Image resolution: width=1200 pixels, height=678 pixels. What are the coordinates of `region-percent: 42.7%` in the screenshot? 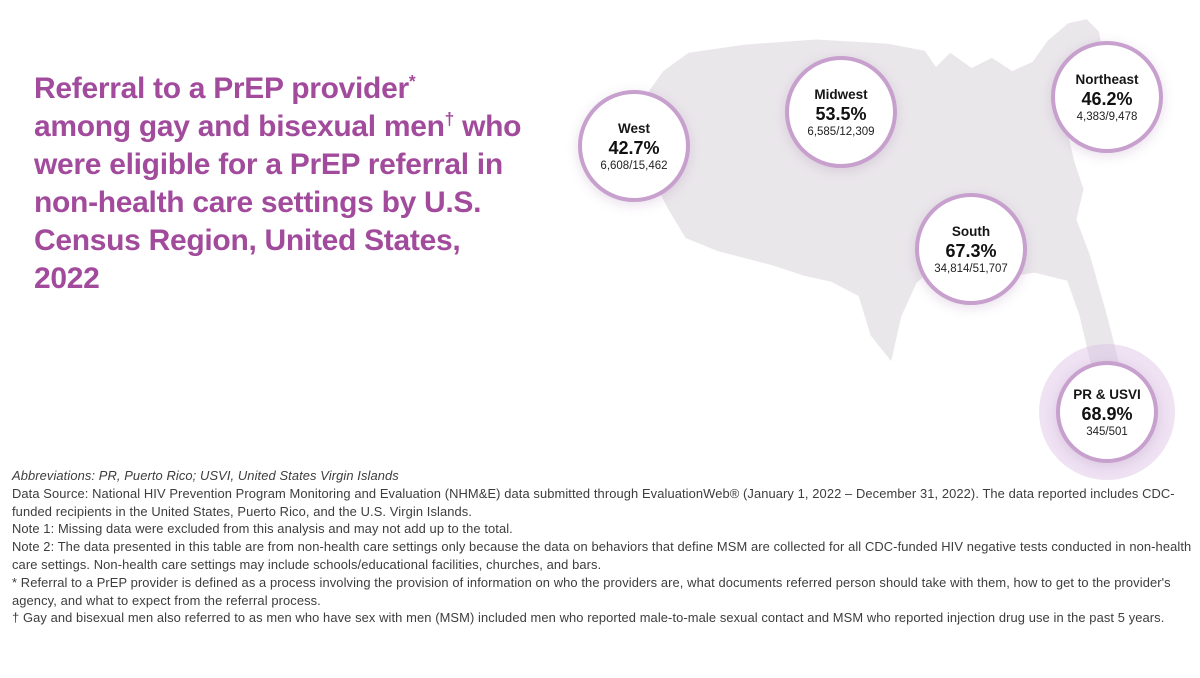 It's located at (634, 147).